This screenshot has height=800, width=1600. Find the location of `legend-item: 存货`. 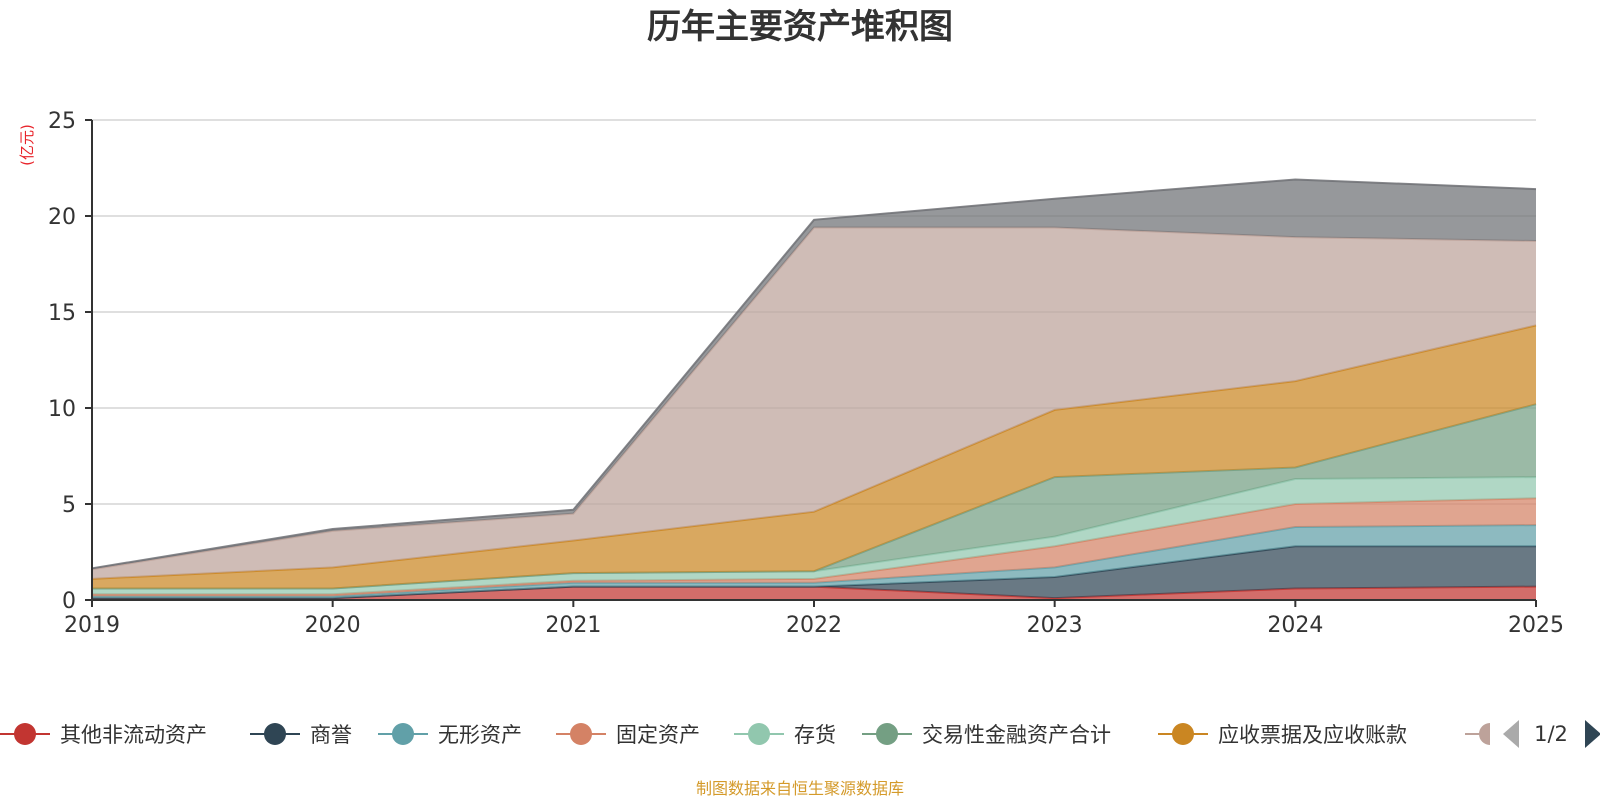

legend-item: 存货 is located at coordinates (785, 735).